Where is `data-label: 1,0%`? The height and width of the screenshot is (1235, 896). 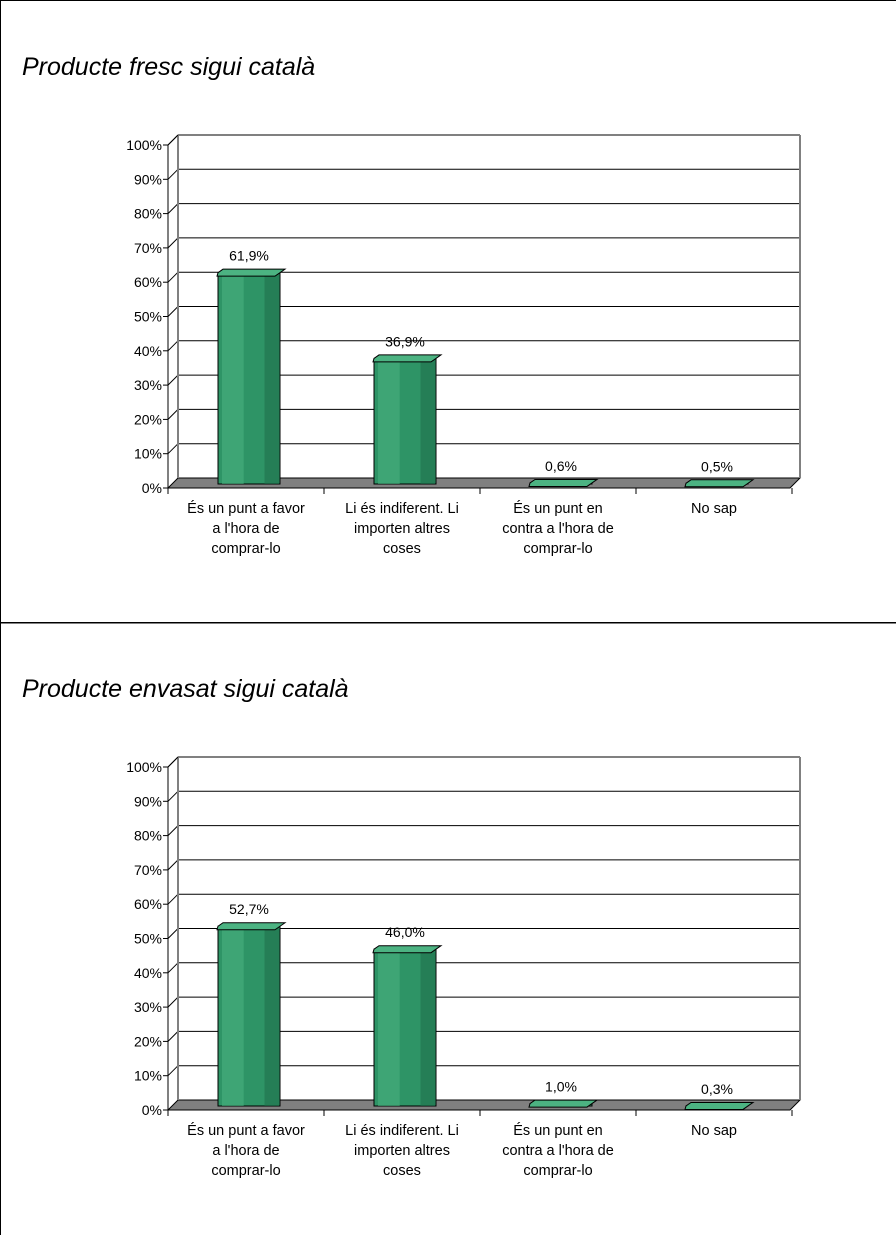 data-label: 1,0% is located at coordinates (561, 1087).